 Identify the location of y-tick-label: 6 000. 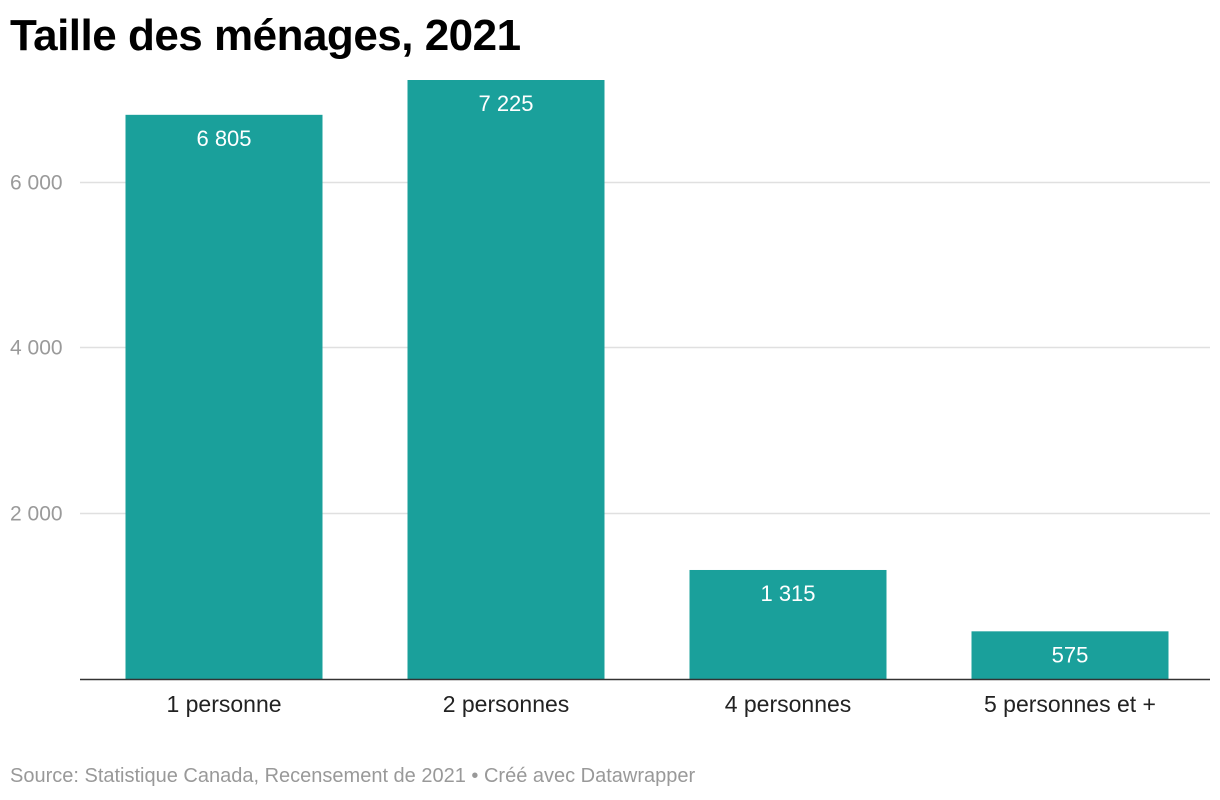
(36, 183).